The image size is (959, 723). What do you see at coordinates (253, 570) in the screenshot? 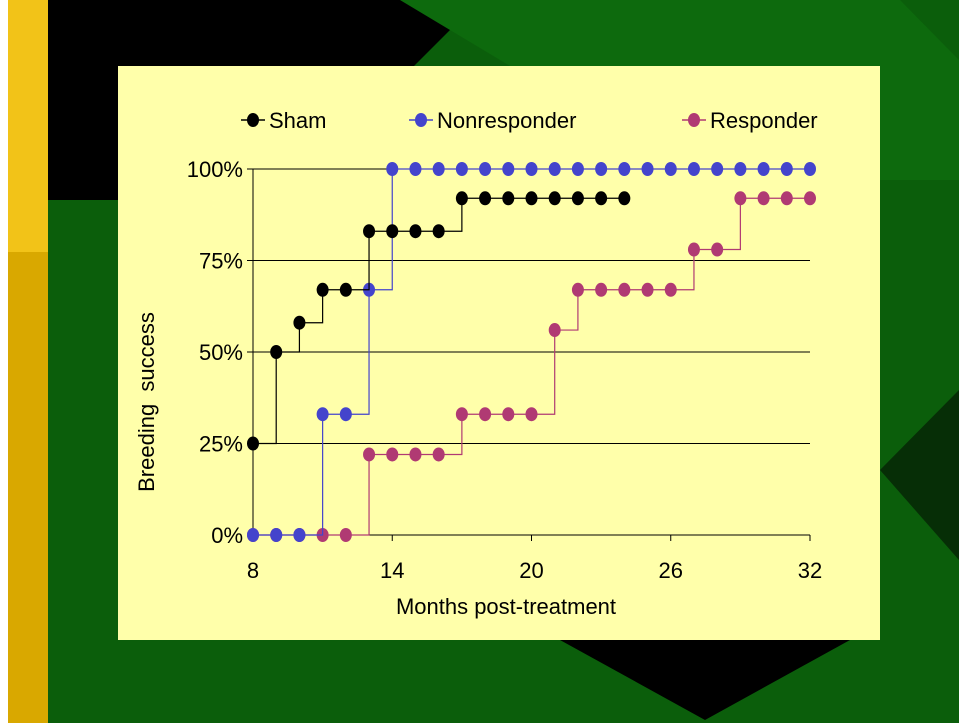
I see `x-tick-label-8: 8` at bounding box center [253, 570].